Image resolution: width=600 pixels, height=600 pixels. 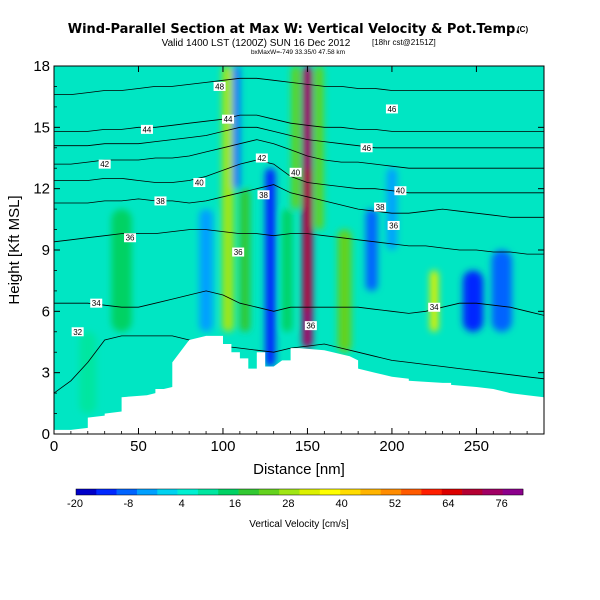 What do you see at coordinates (391, 446) in the screenshot?
I see `x-tick-200: 200` at bounding box center [391, 446].